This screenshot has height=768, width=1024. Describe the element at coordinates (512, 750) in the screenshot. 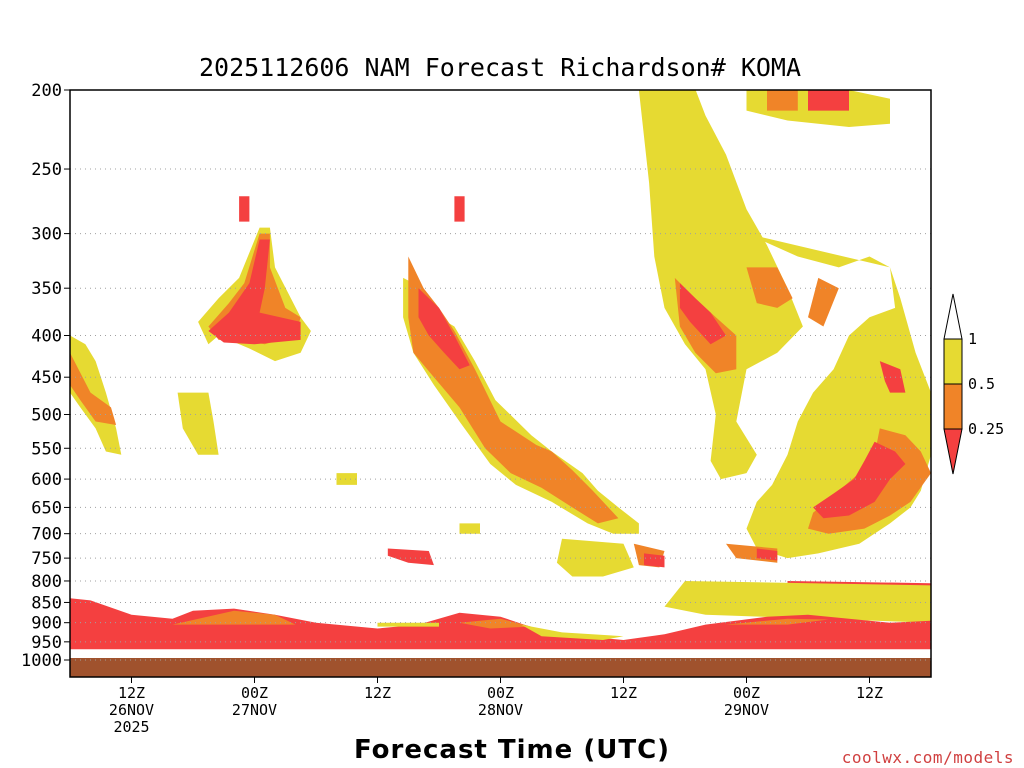

I see `x-axis-title: Forecast Time (UTC)` at that location.